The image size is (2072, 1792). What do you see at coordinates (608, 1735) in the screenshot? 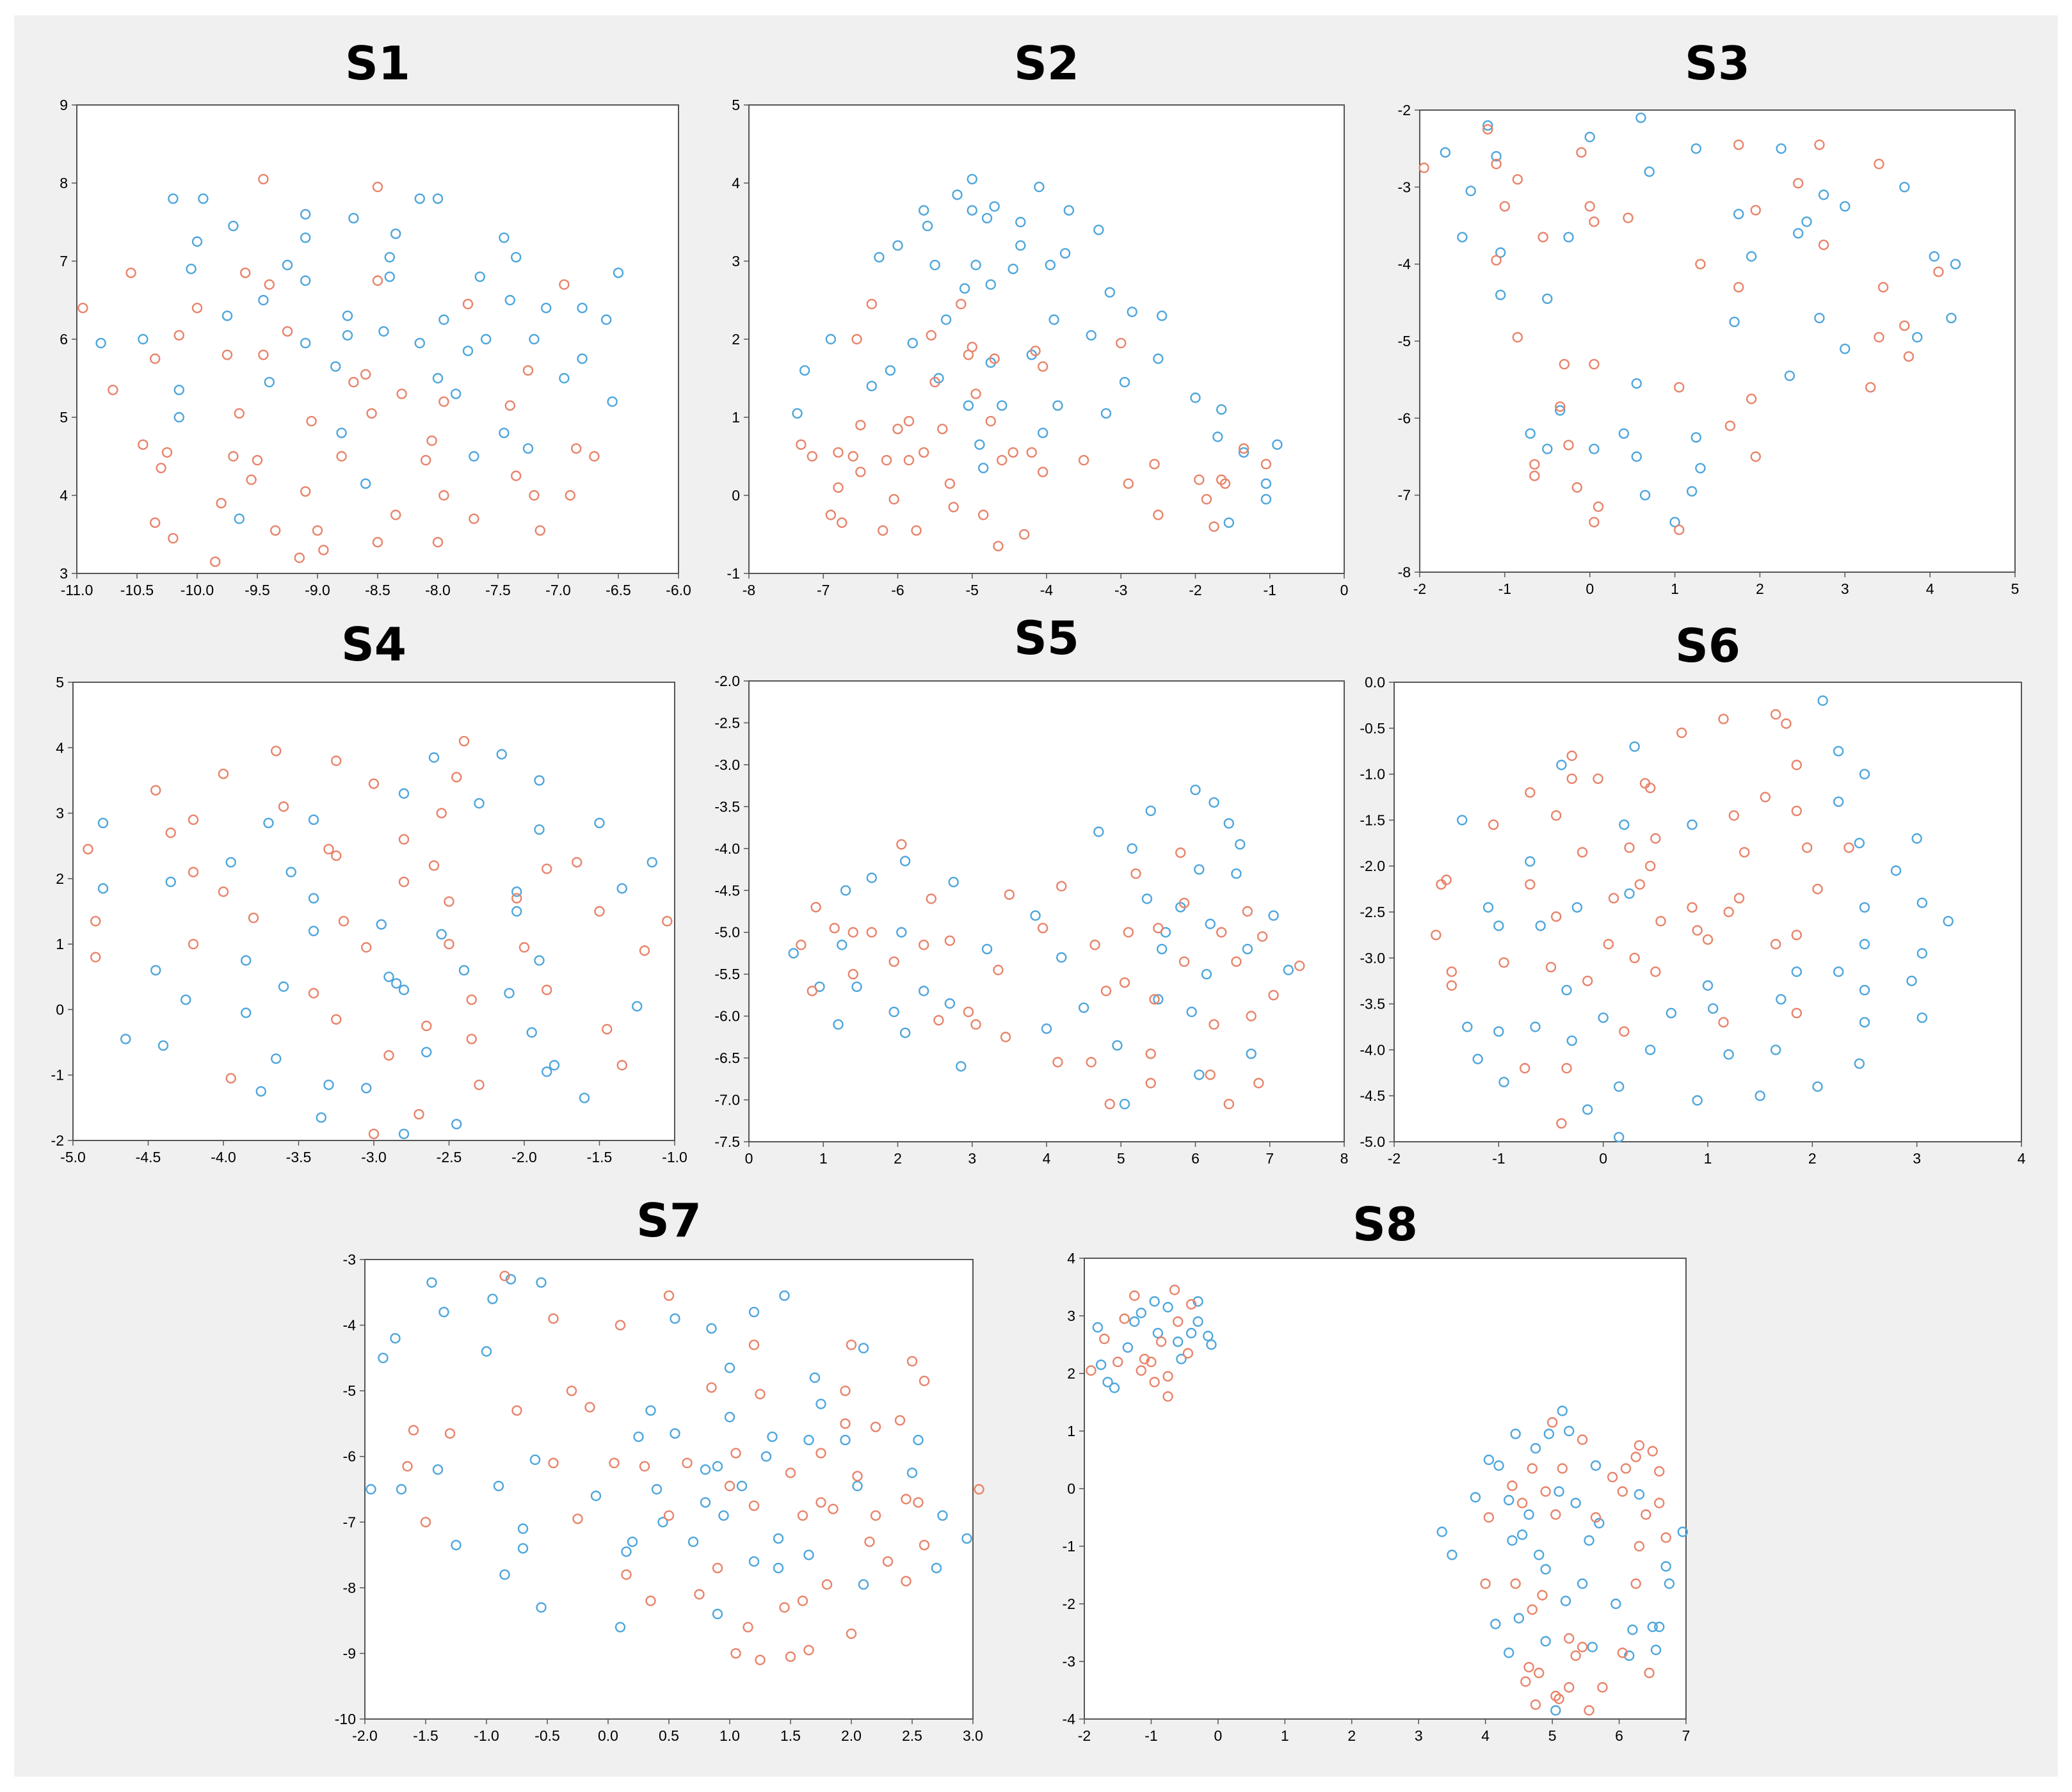
I see `x-tick-label: 0.0` at bounding box center [608, 1735].